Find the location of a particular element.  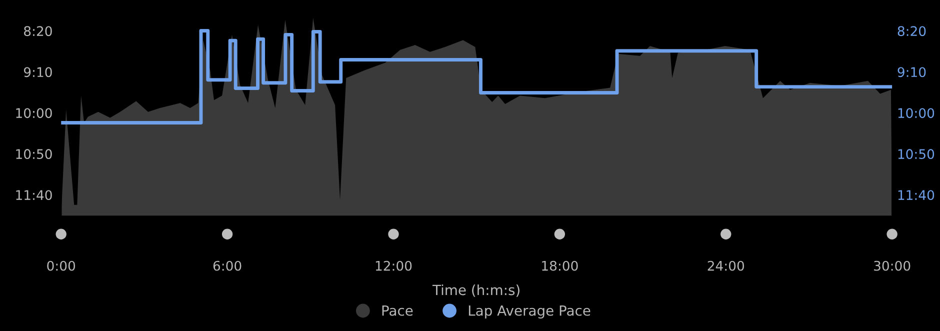

x-axis-title: Time (h:m:s) is located at coordinates (476, 290).